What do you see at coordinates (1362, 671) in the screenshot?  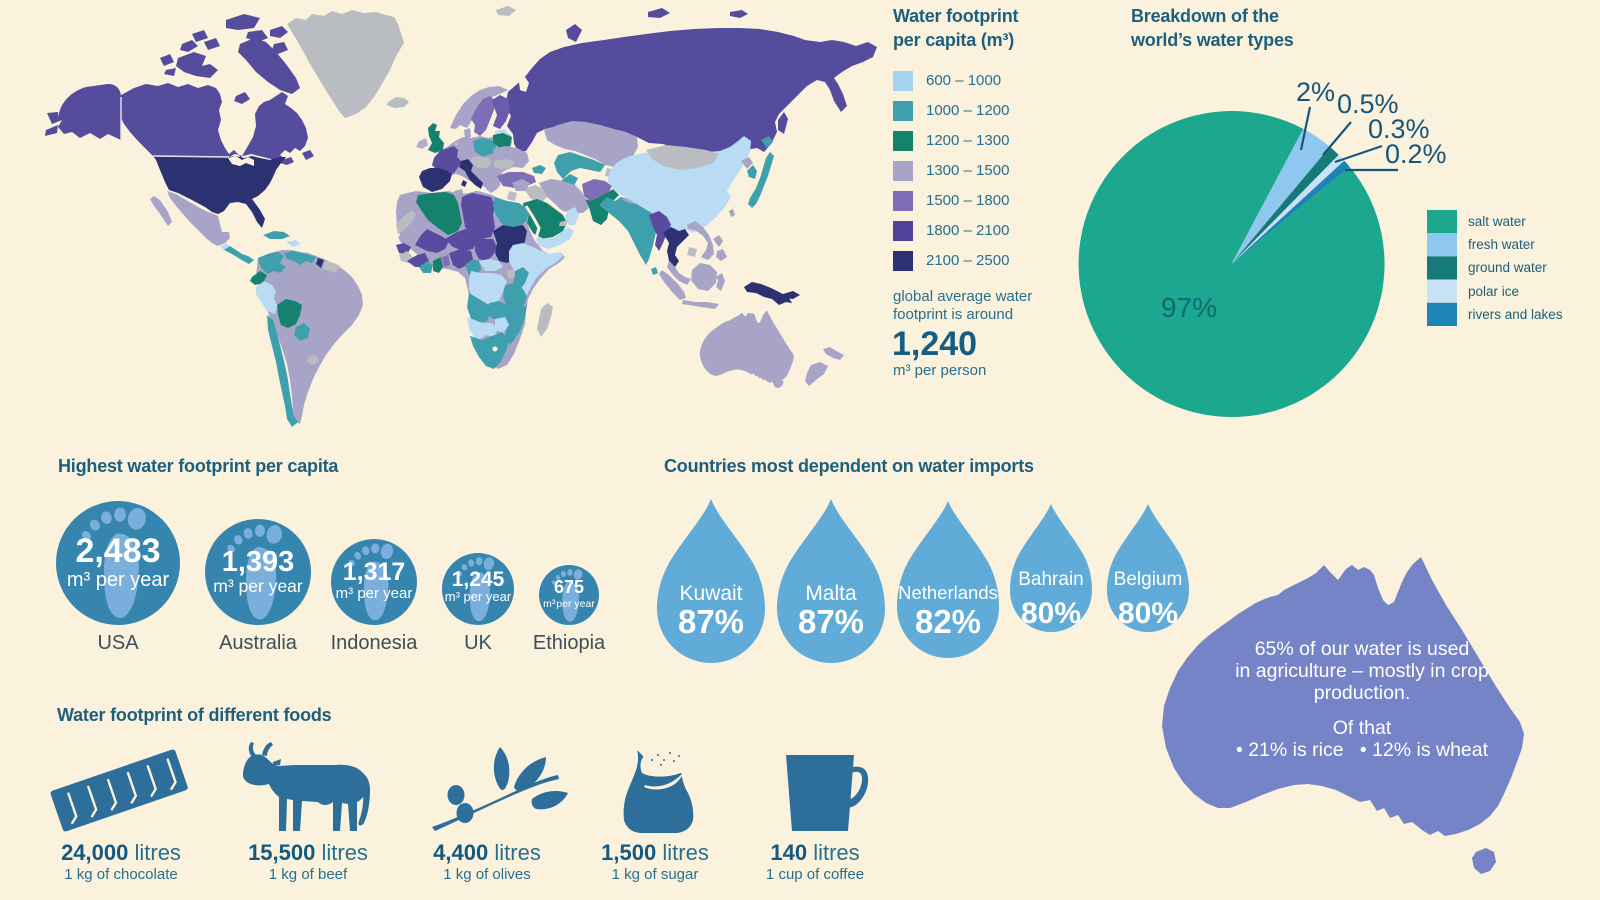 I see `svg-text:in agriculture – mostly in cro: in agriculture – mostly in crop` at bounding box center [1362, 671].